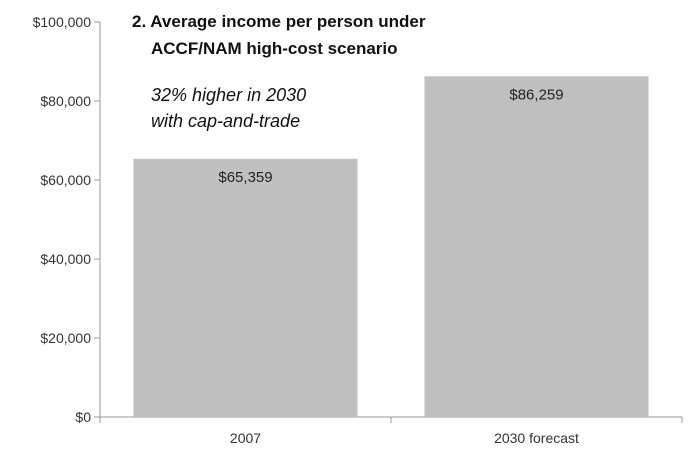  What do you see at coordinates (536, 94) in the screenshot?
I see `bar-value-label: $86,259` at bounding box center [536, 94].